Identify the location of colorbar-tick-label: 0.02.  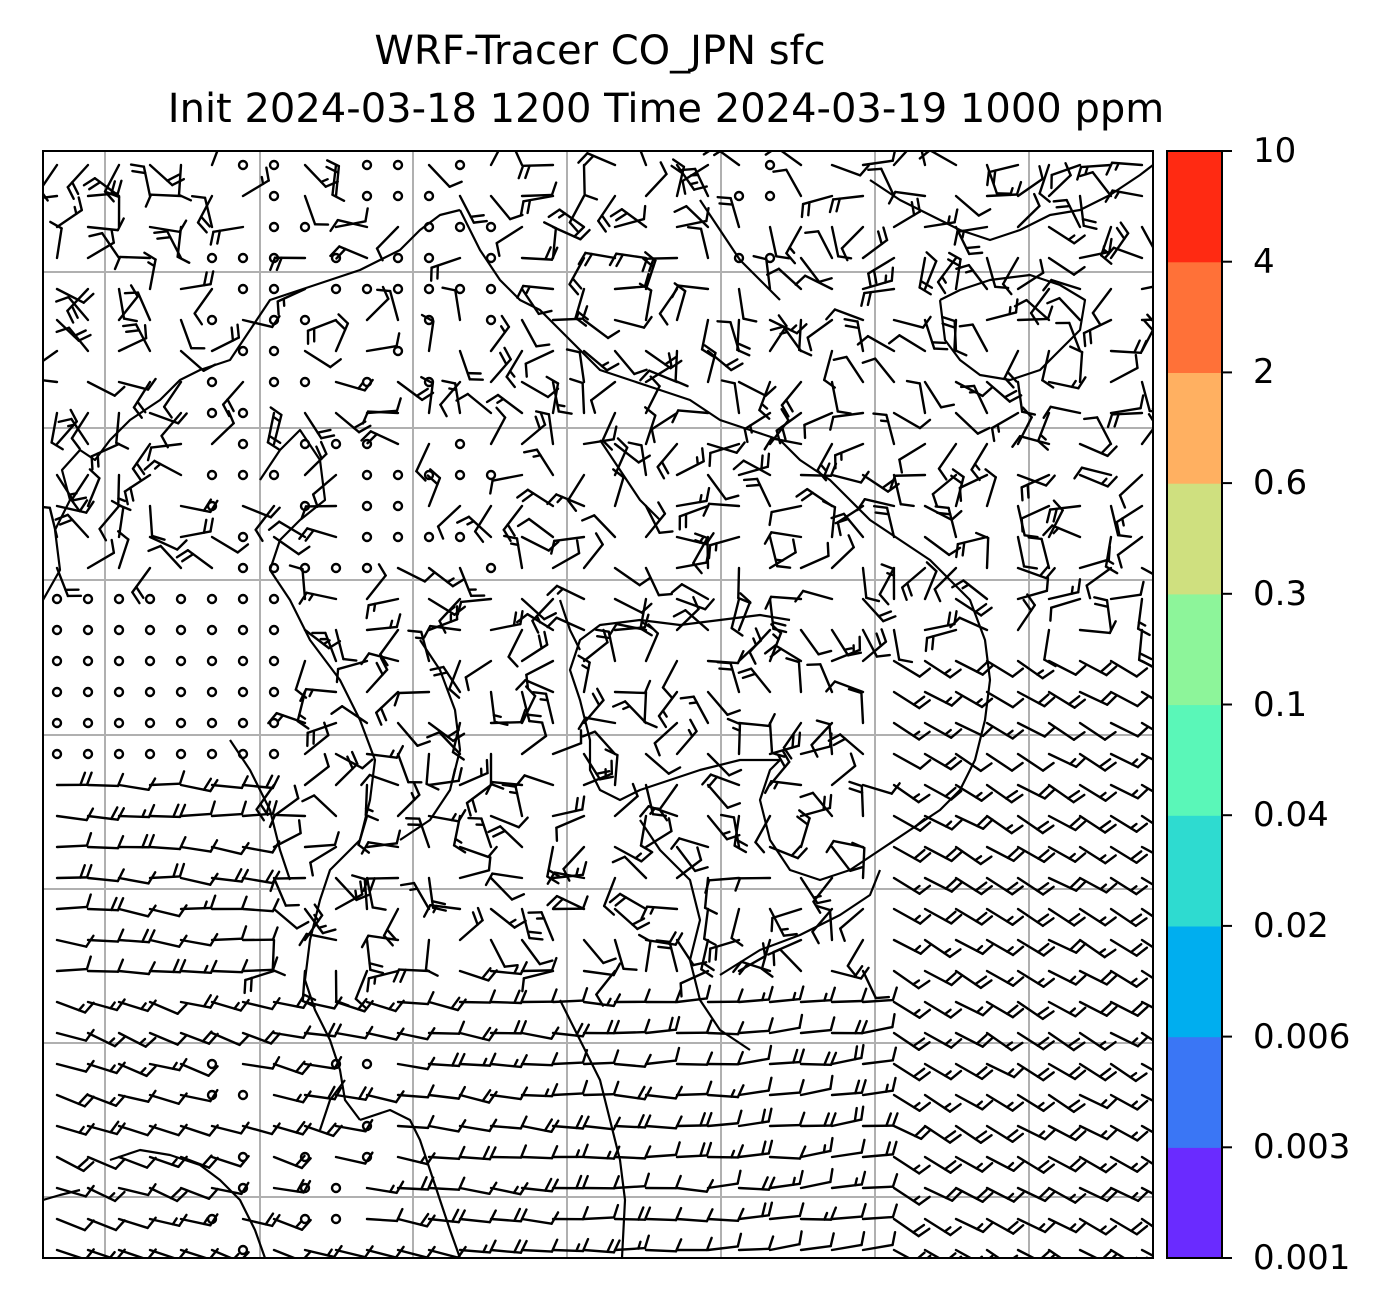
(1291, 925).